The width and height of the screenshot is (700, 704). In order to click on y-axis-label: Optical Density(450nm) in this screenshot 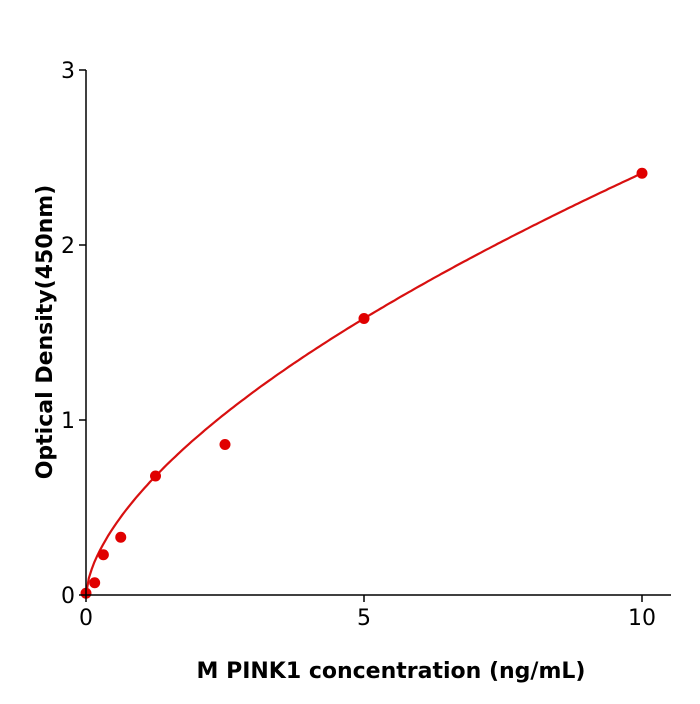, I will do `click(45, 332)`.